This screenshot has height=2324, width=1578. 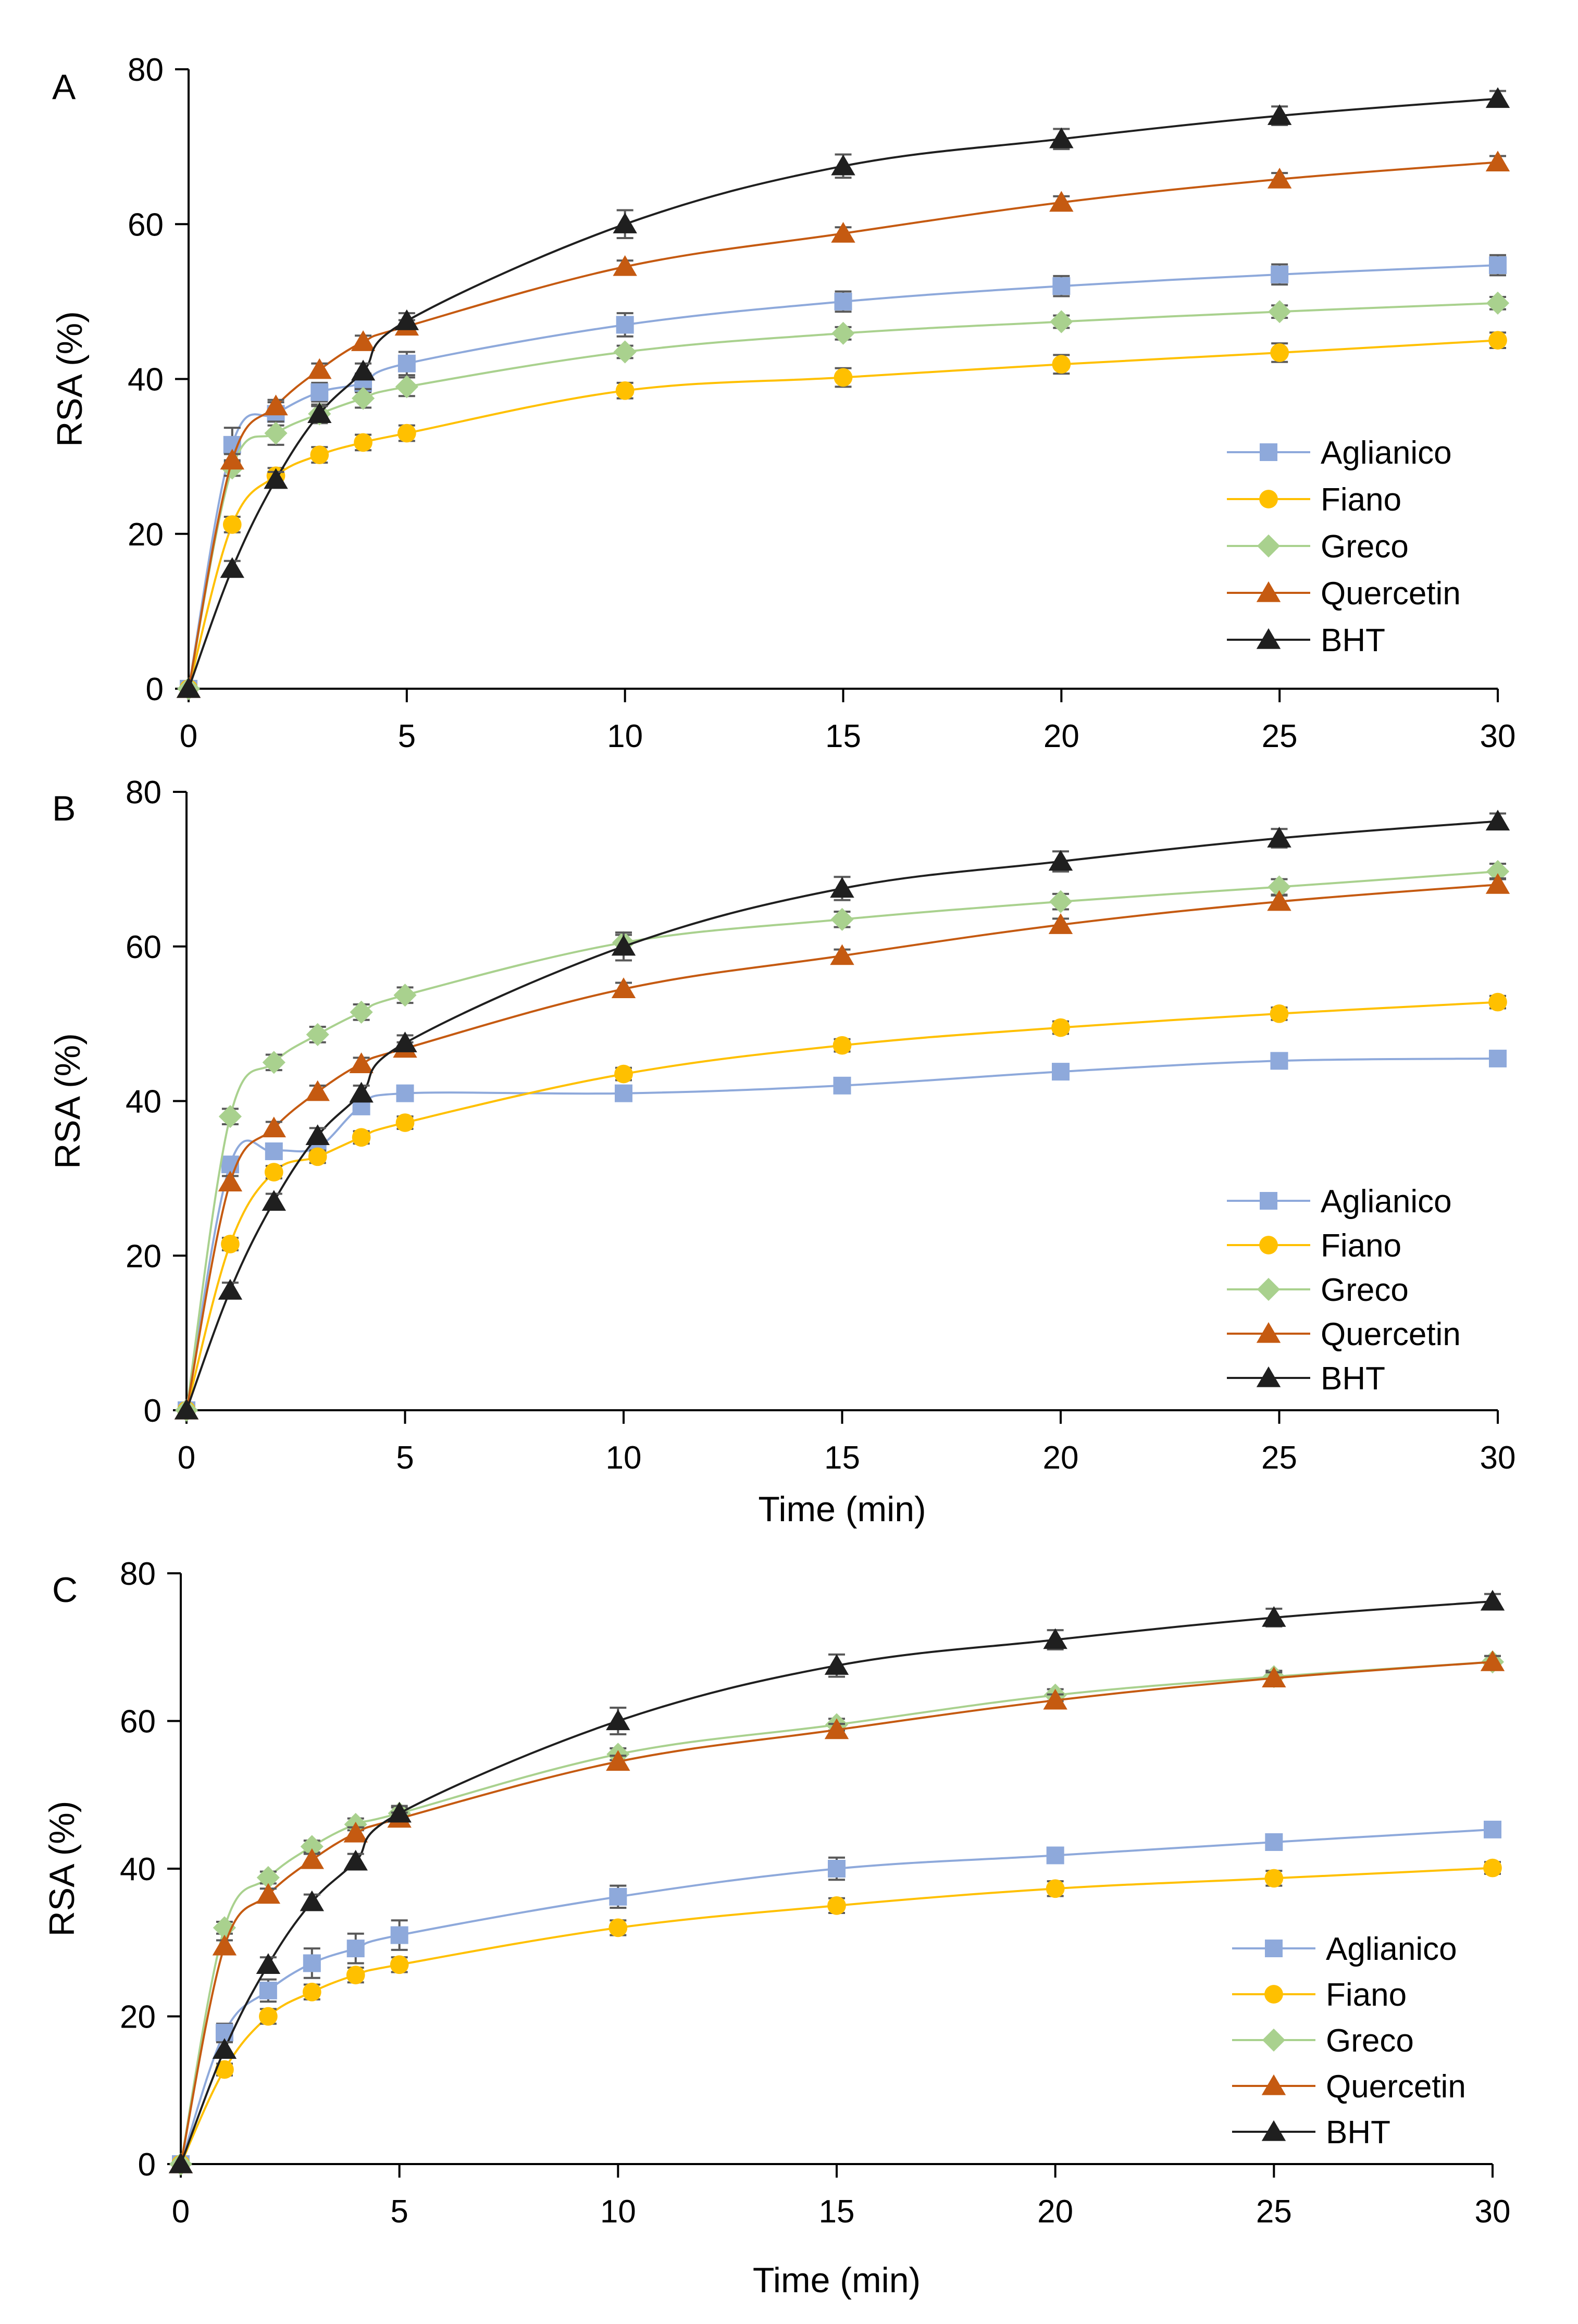 I want to click on x-tick-label: 30, so click(x=1493, y=2212).